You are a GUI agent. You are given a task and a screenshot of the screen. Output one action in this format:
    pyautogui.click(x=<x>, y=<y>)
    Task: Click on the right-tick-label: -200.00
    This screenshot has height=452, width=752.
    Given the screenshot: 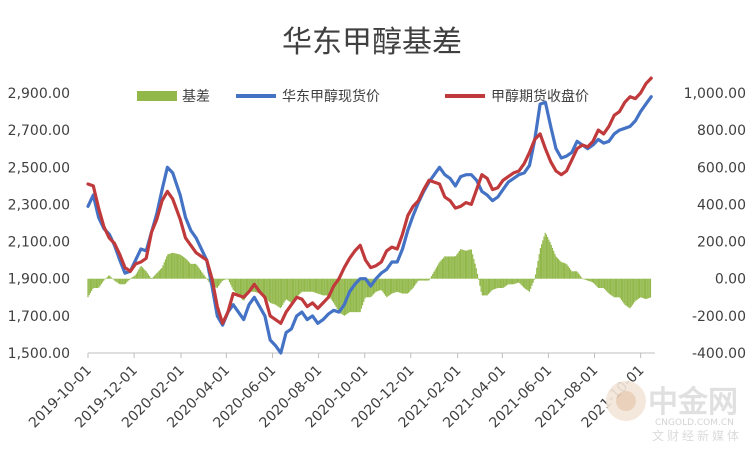 What is the action you would take?
    pyautogui.click(x=719, y=317)
    